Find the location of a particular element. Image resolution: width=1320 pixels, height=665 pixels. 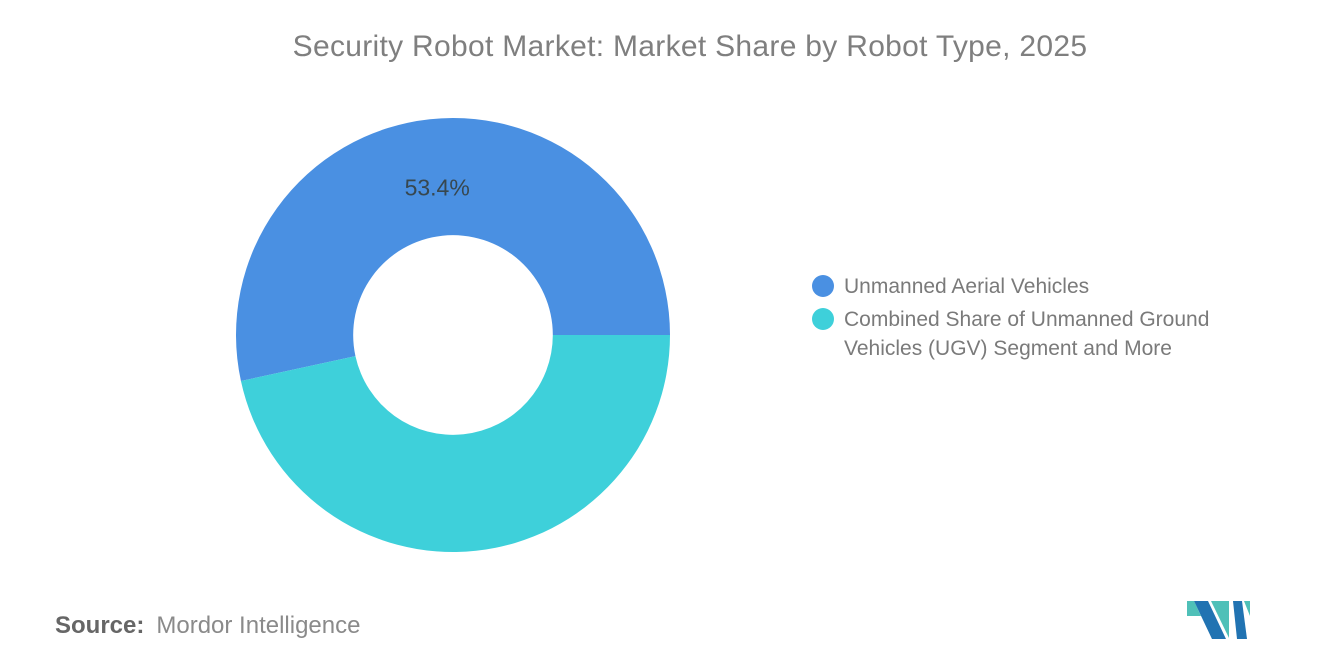

source-value: Mordor Intelligence is located at coordinates (258, 625).